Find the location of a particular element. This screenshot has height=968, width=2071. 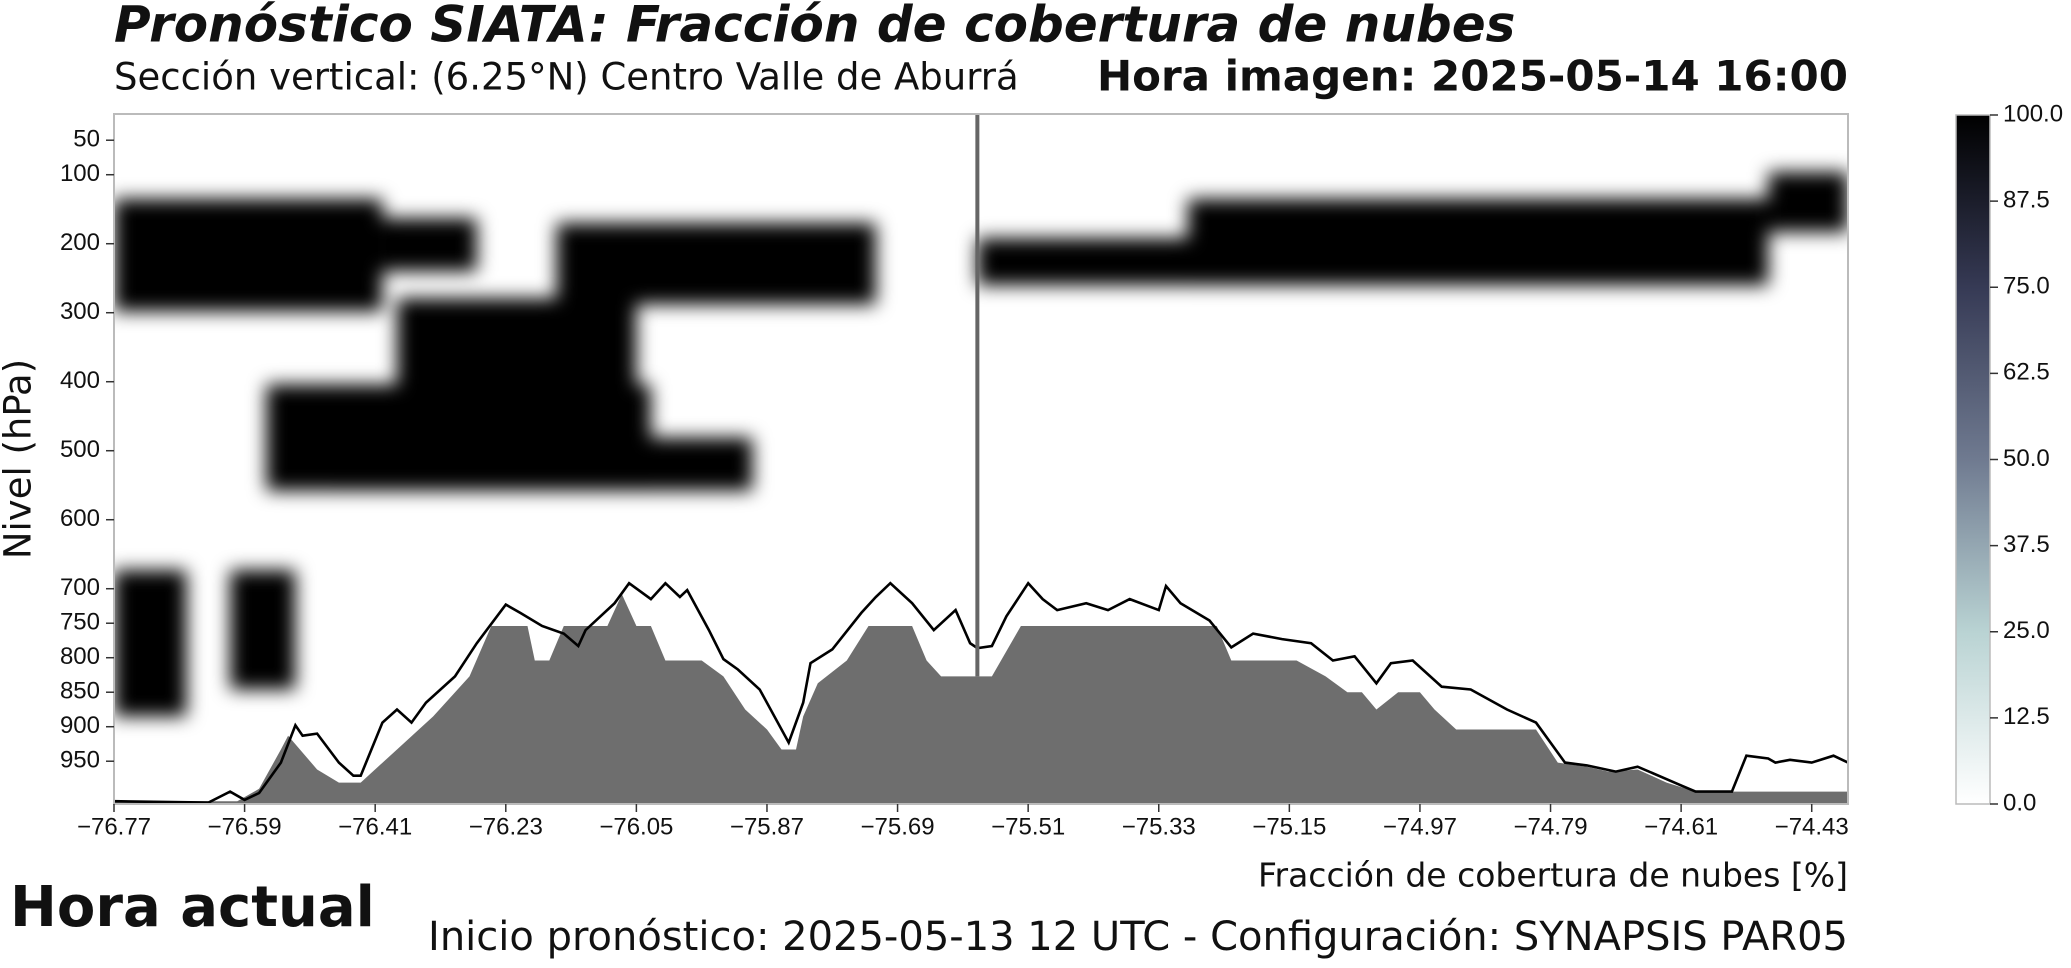

colorbar-tick-label: 100.0 is located at coordinates (2033, 113).